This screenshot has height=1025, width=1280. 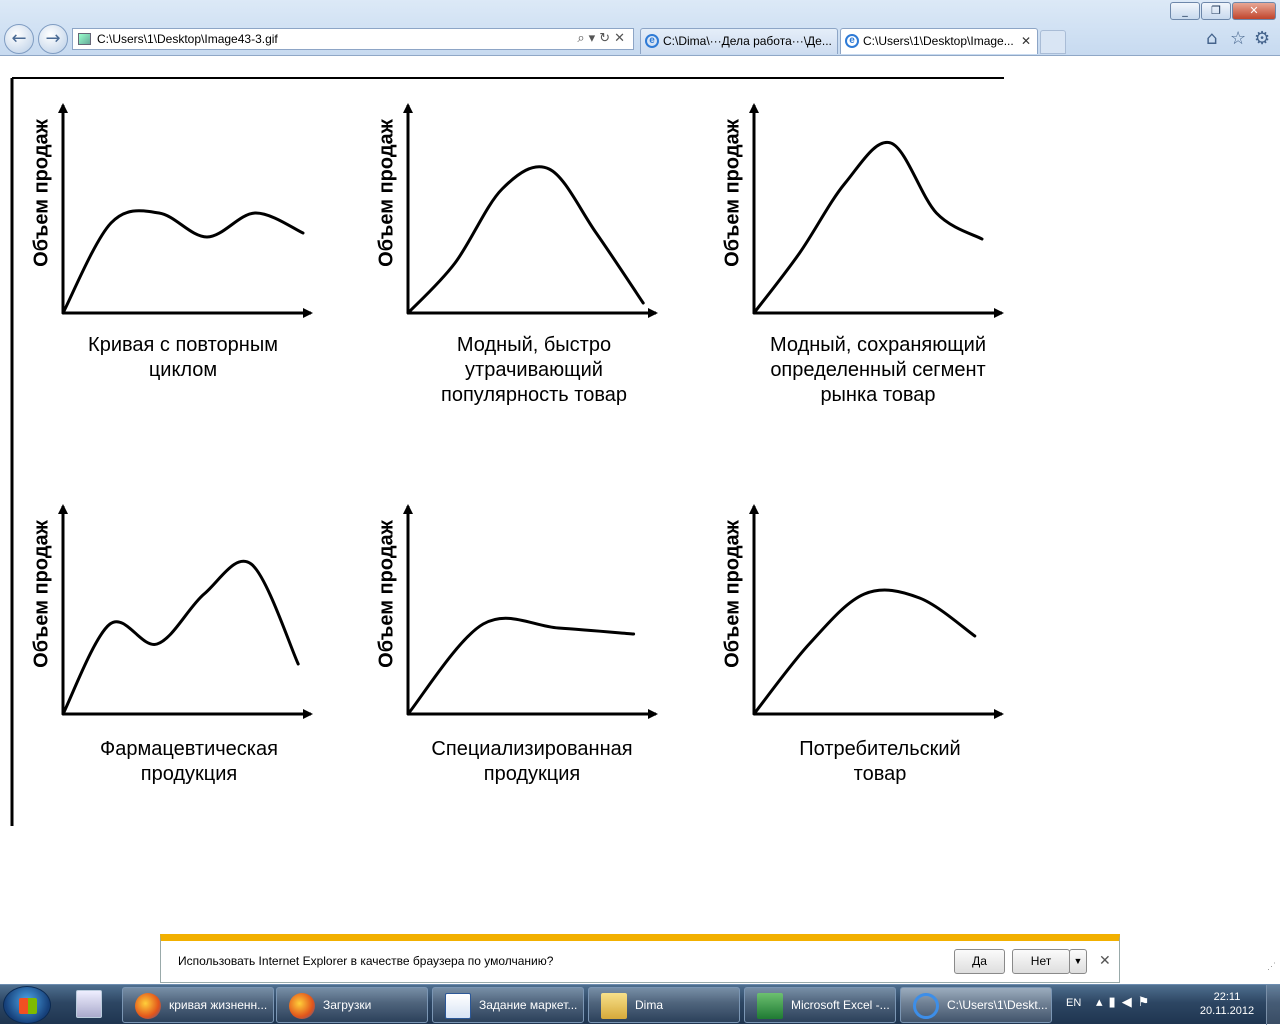 What do you see at coordinates (189, 761) in the screenshot?
I see `chart-title-pharma: Фармацевтическая продукция` at bounding box center [189, 761].